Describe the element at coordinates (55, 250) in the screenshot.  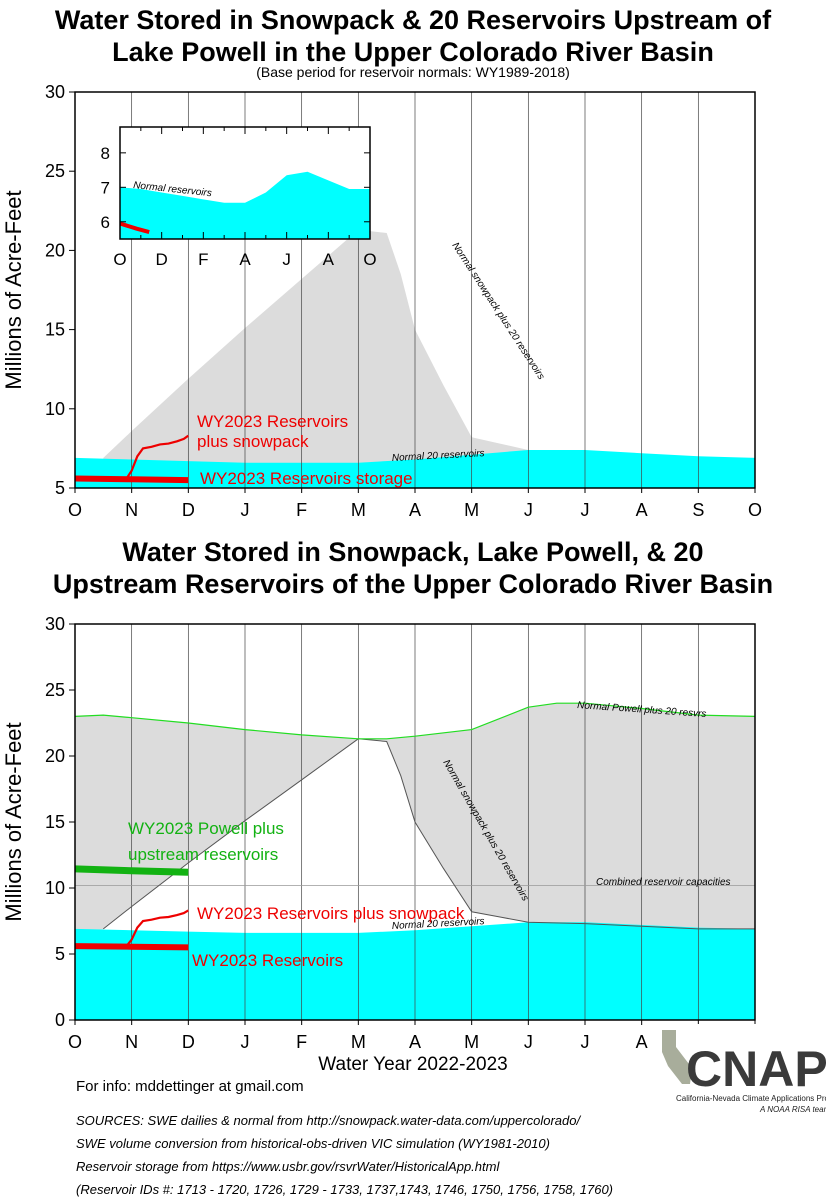
I see `chart-1-y-tick-label: 20` at that location.